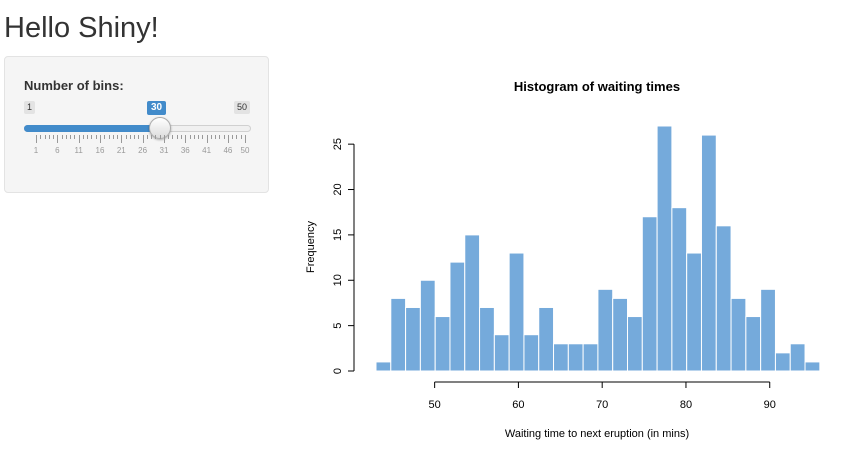 The image size is (866, 462). I want to click on y-tick-label: 10, so click(338, 280).